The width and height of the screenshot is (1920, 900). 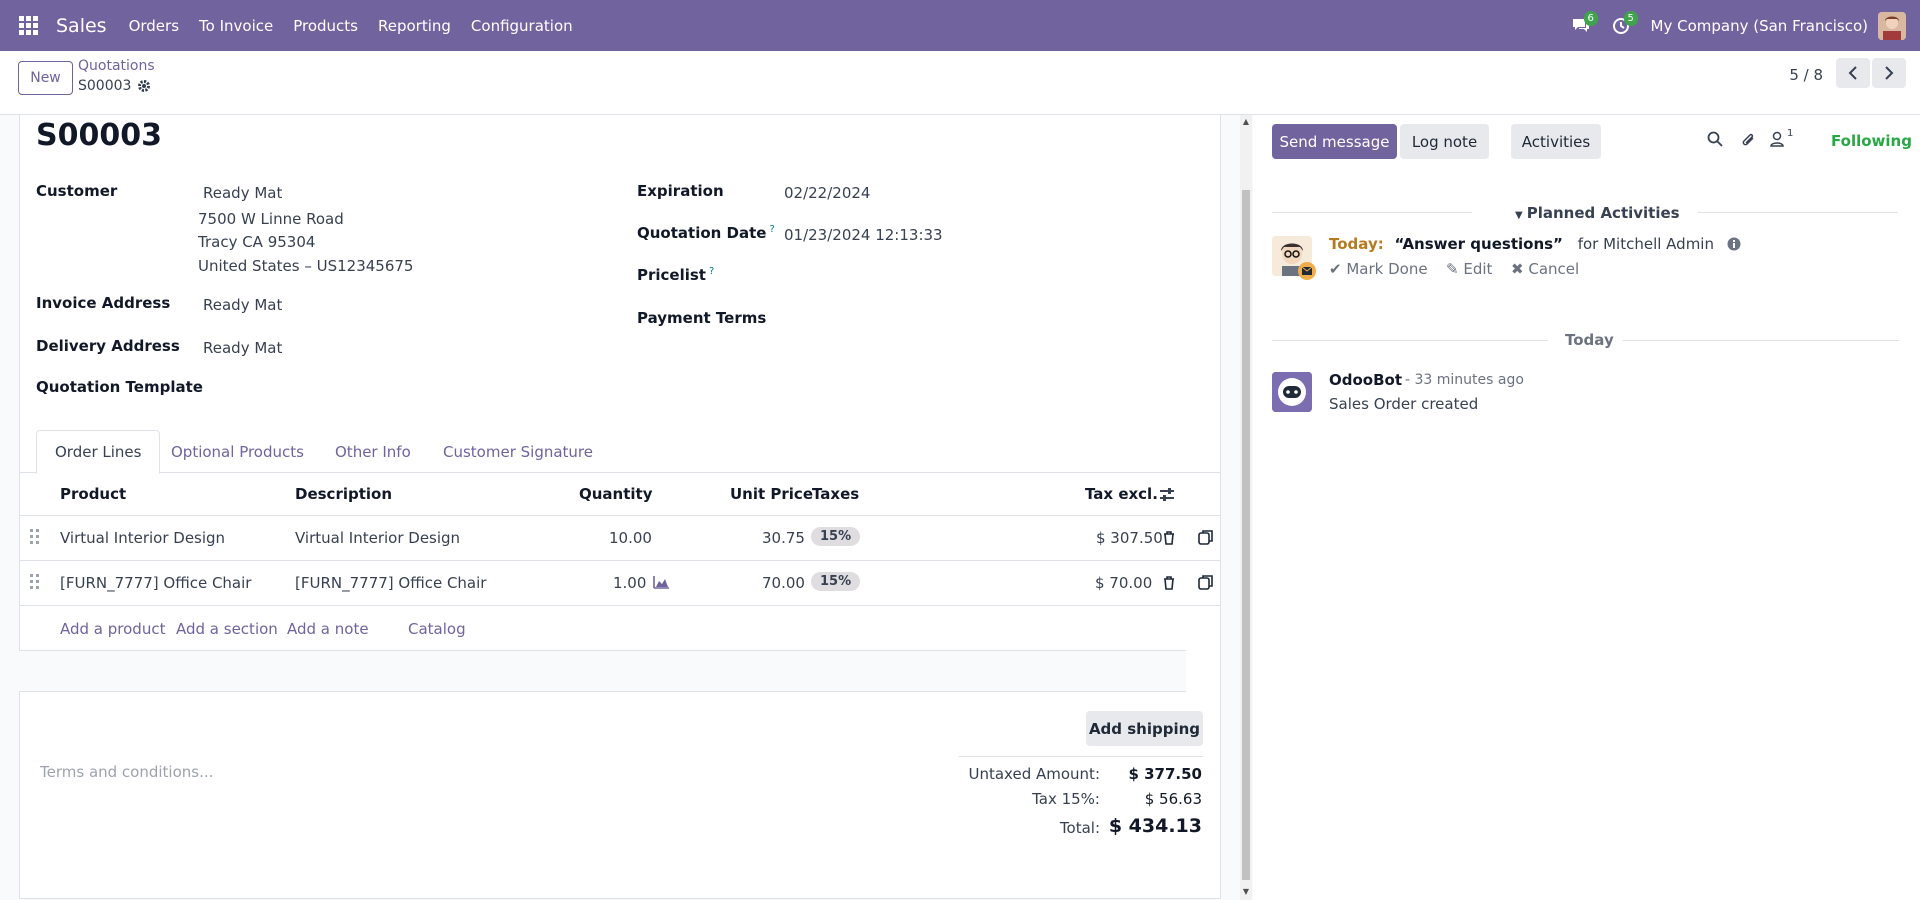 I want to click on quotation-template-label: Quotation Template, so click(x=119, y=387).